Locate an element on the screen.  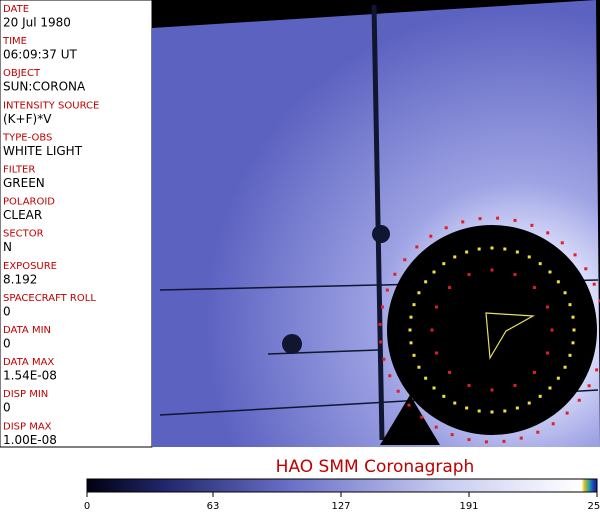
field-label: SECTOR is located at coordinates (23, 234).